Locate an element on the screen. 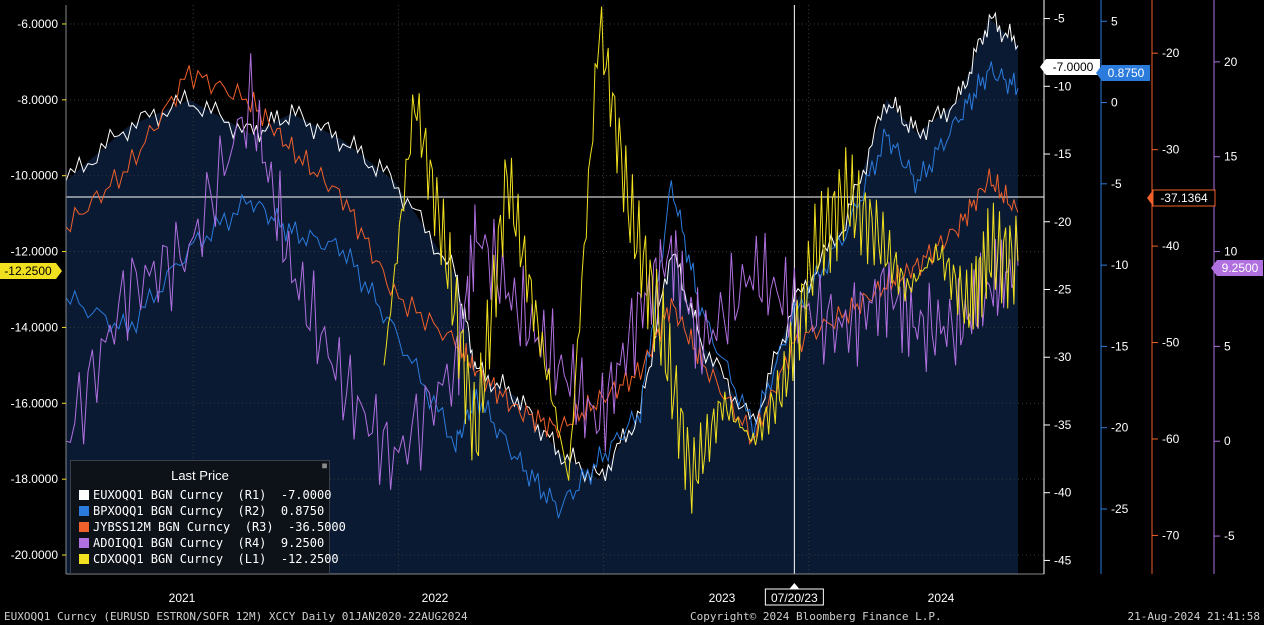 This screenshot has width=1264, height=625. x-year-label: 2024 is located at coordinates (941, 598).